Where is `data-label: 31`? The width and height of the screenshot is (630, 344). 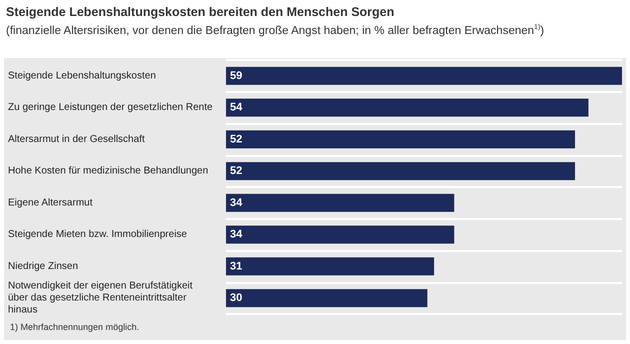 data-label: 31 is located at coordinates (236, 266).